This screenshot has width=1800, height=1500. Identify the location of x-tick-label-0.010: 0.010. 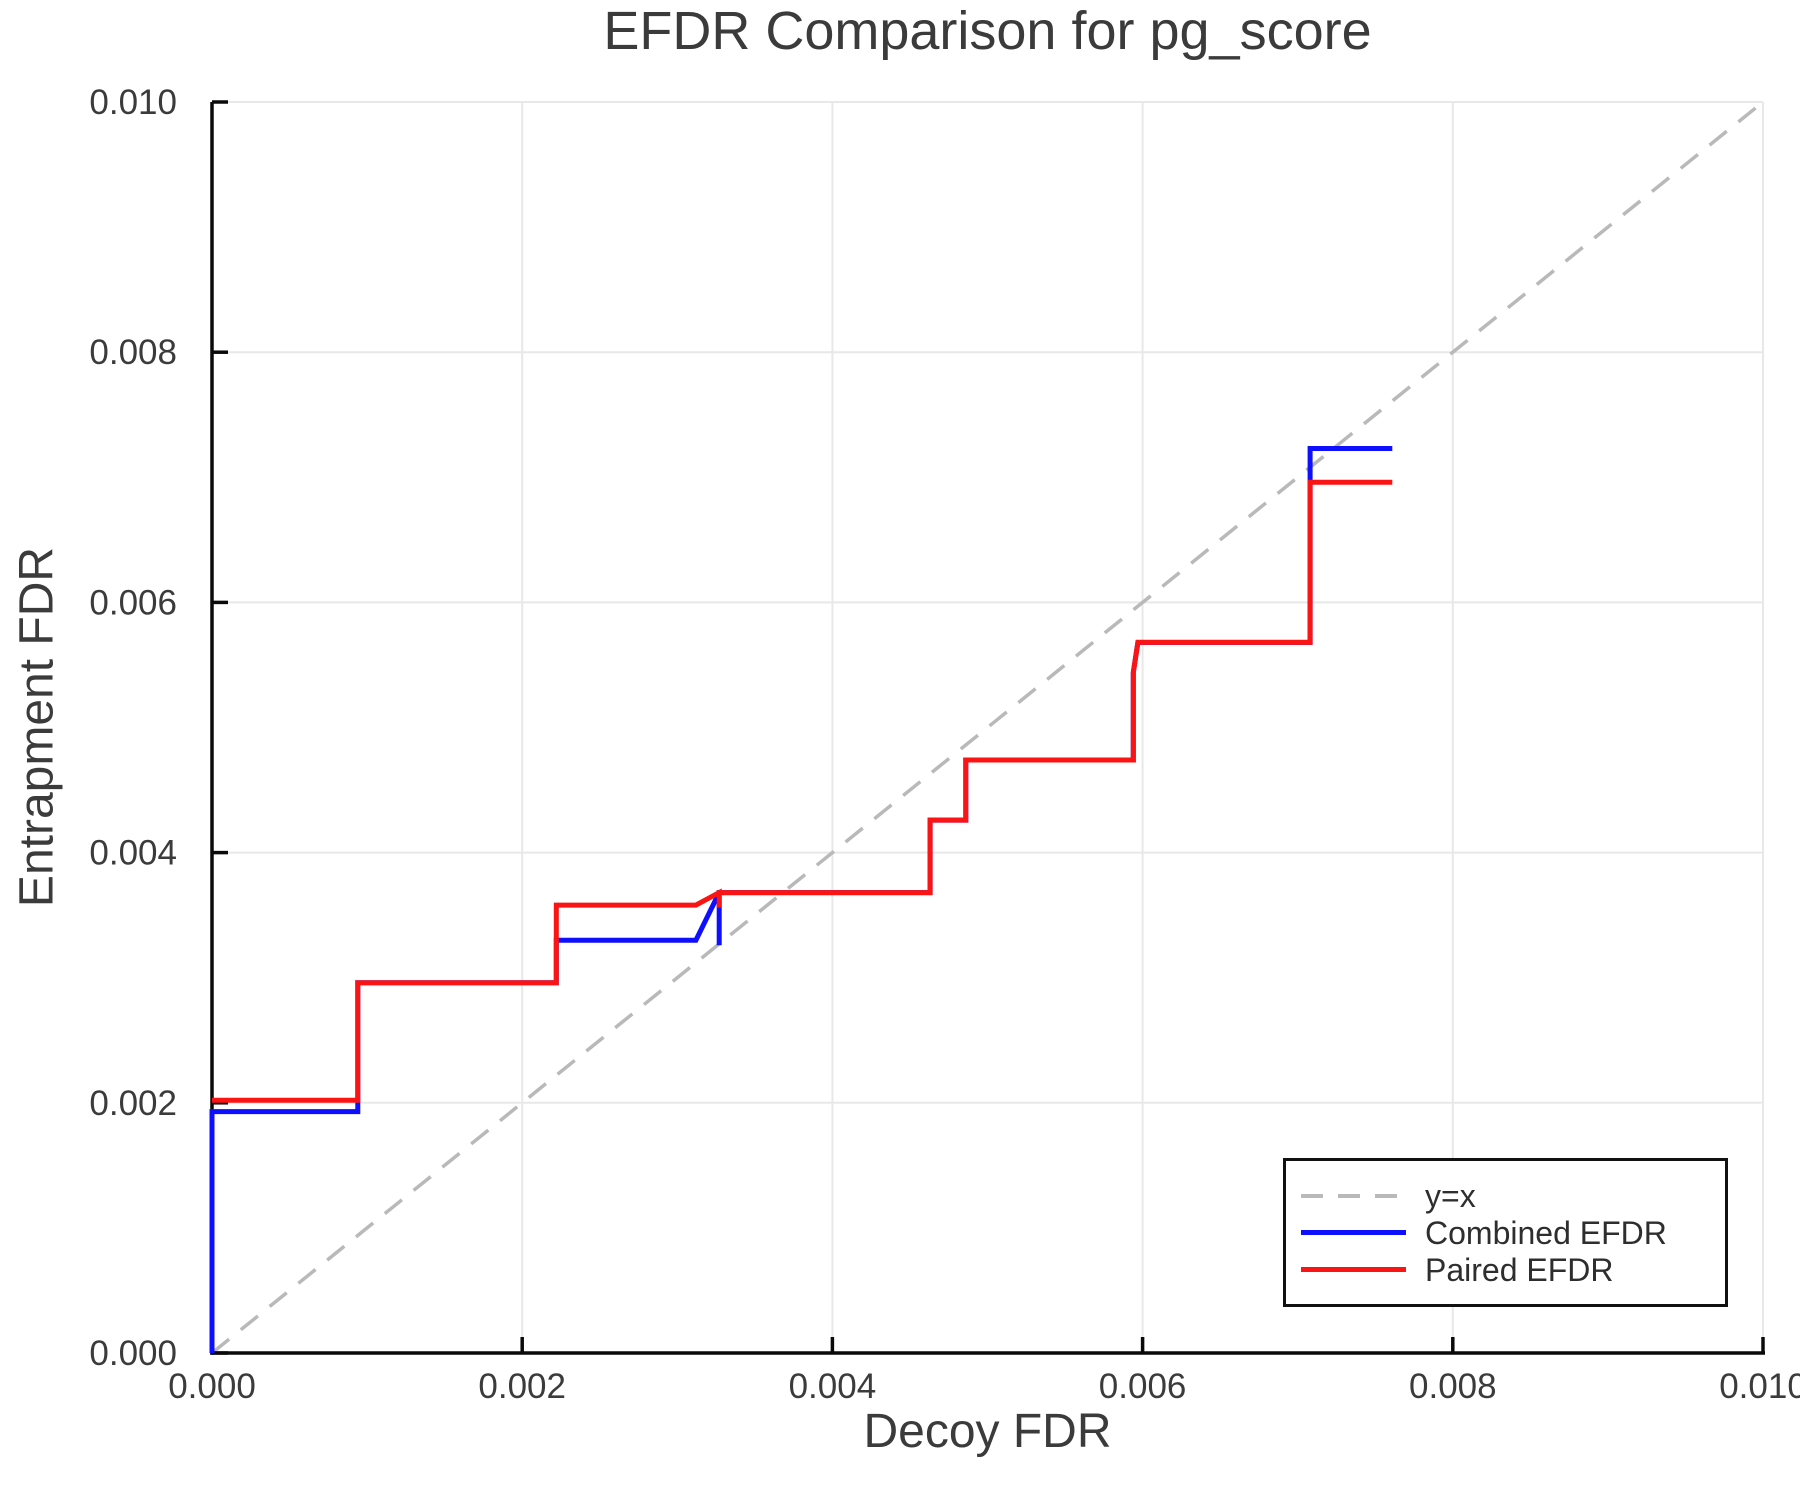
(1759, 1386).